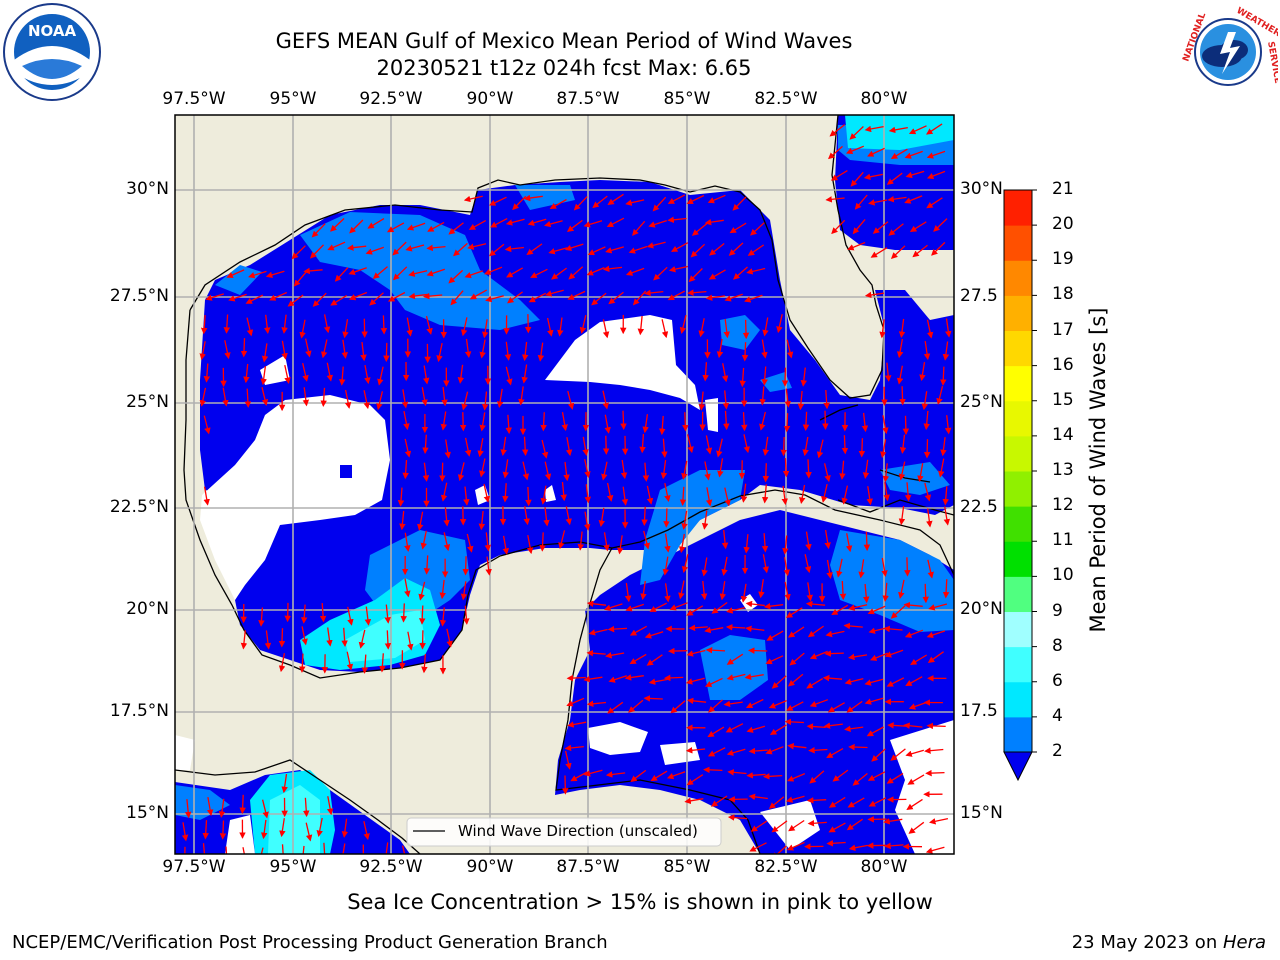 The height and width of the screenshot is (960, 1280). What do you see at coordinates (52, 31) in the screenshot?
I see `noaa-logo-text: NOAA` at bounding box center [52, 31].